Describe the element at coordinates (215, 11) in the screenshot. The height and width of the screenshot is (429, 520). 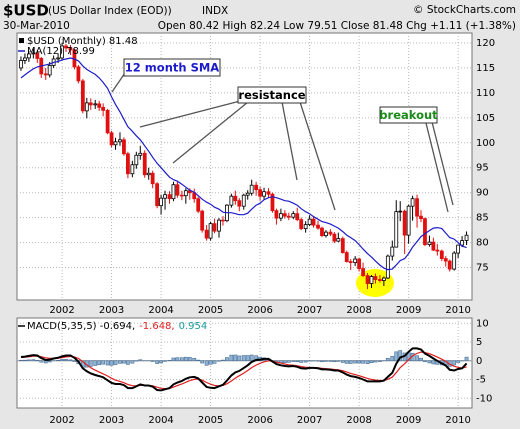
I see `exchange: INDX` at that location.